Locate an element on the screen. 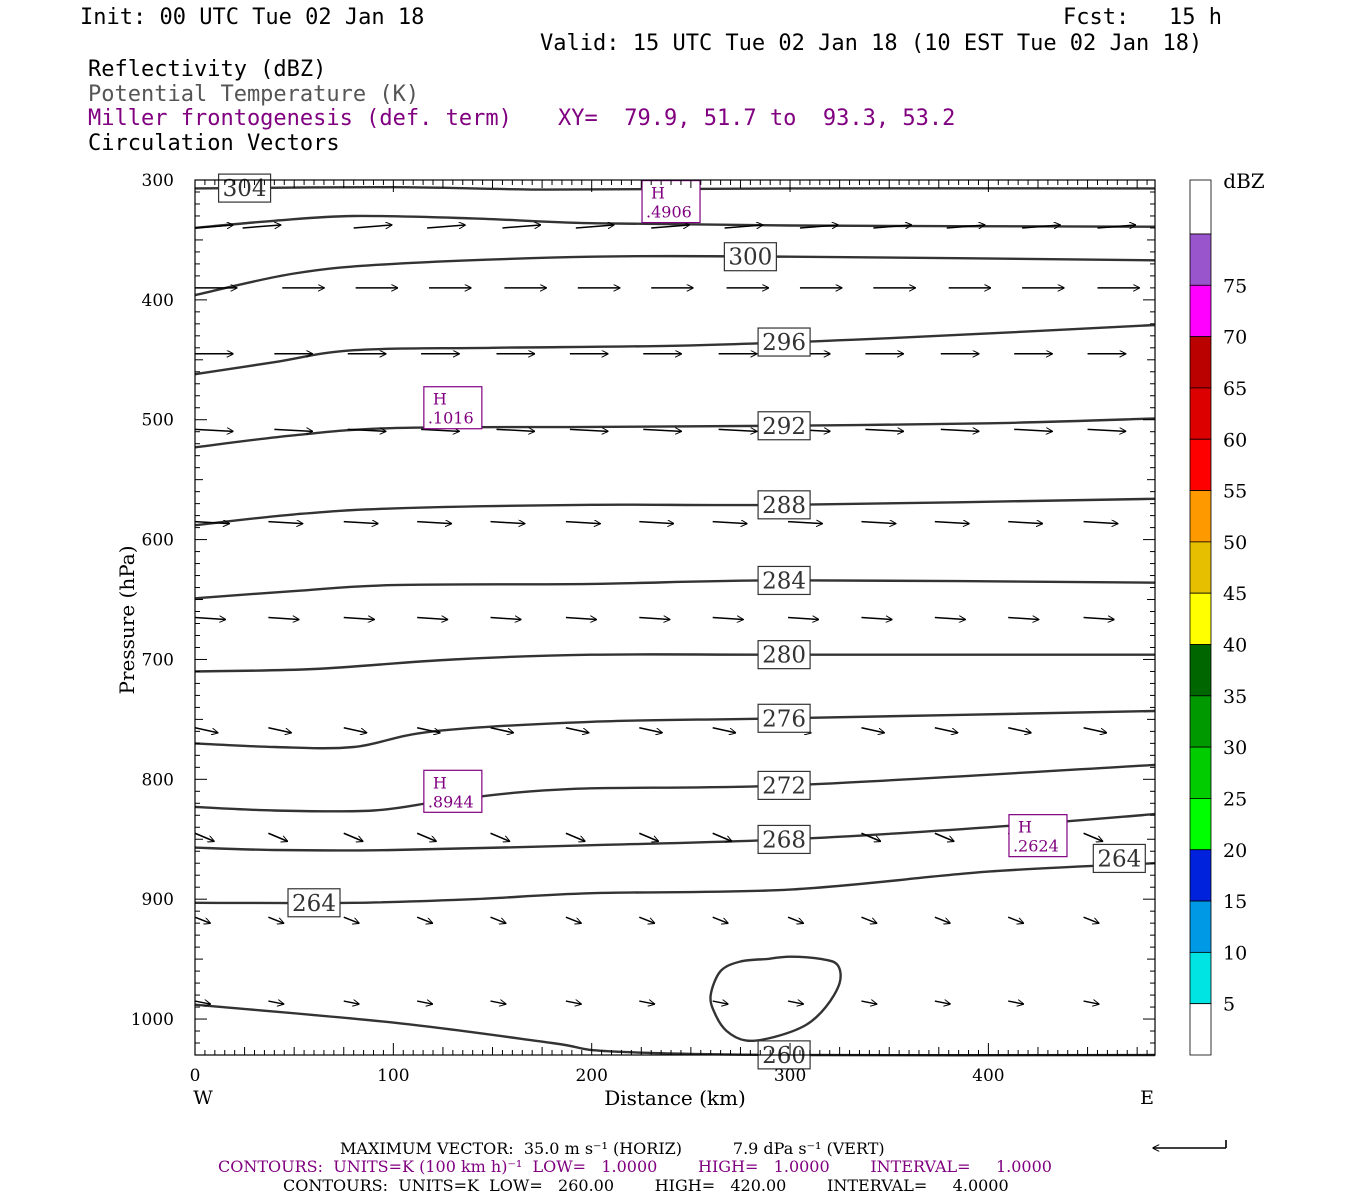 The height and width of the screenshot is (1200, 1350). colorbar-label: 65 is located at coordinates (1235, 389).